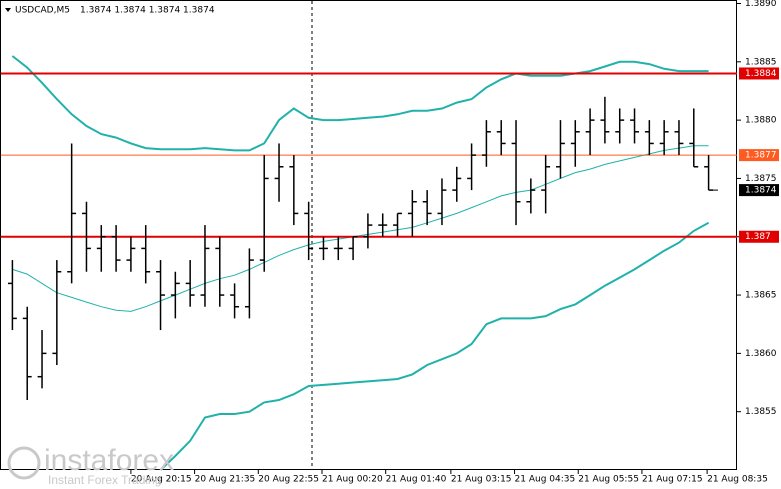 The image size is (781, 489). I want to click on x-tick-label: 21 Aug 01:40, so click(416, 480).